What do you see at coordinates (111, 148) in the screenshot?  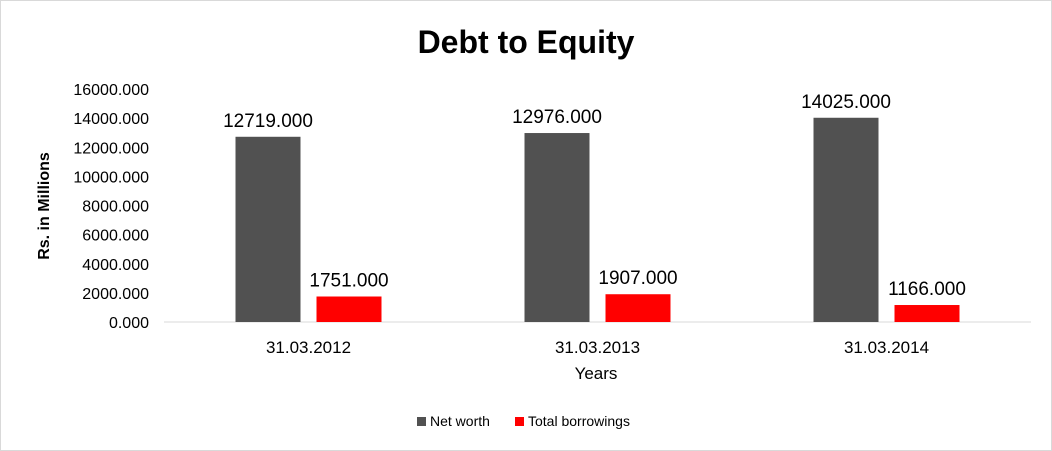 I see `y-tick-label: 12000.000` at bounding box center [111, 148].